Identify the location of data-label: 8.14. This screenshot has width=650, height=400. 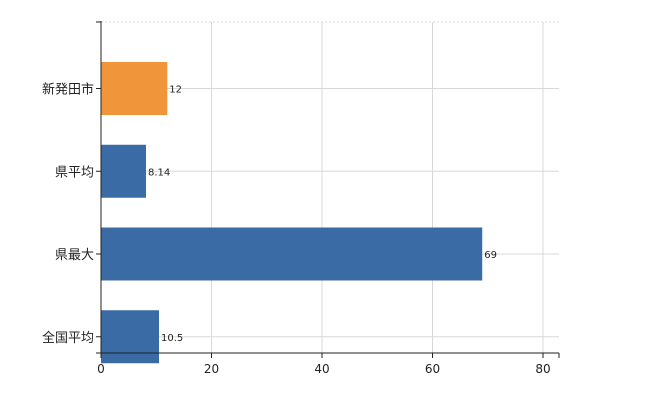
(159, 172).